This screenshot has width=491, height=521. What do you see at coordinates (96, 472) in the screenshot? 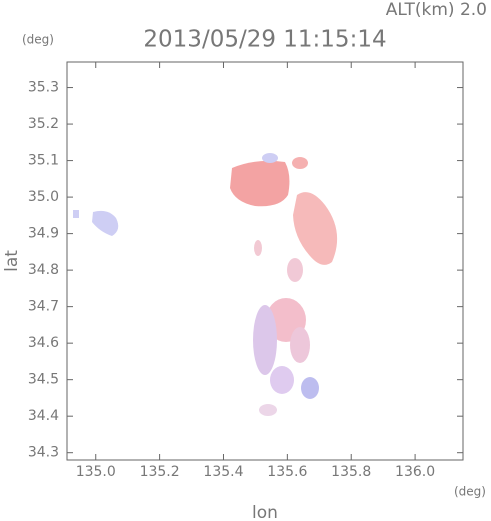
I see `x-tick-label: 135.0` at bounding box center [96, 472].